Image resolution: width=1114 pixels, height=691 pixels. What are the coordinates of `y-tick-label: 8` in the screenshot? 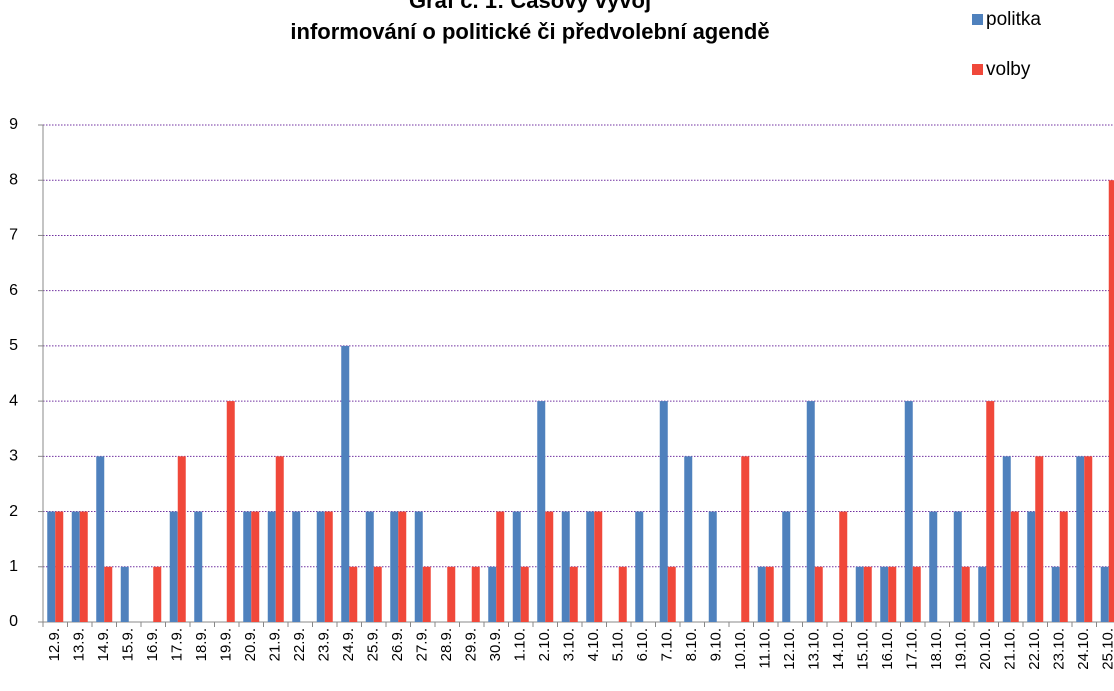 It's located at (13, 179).